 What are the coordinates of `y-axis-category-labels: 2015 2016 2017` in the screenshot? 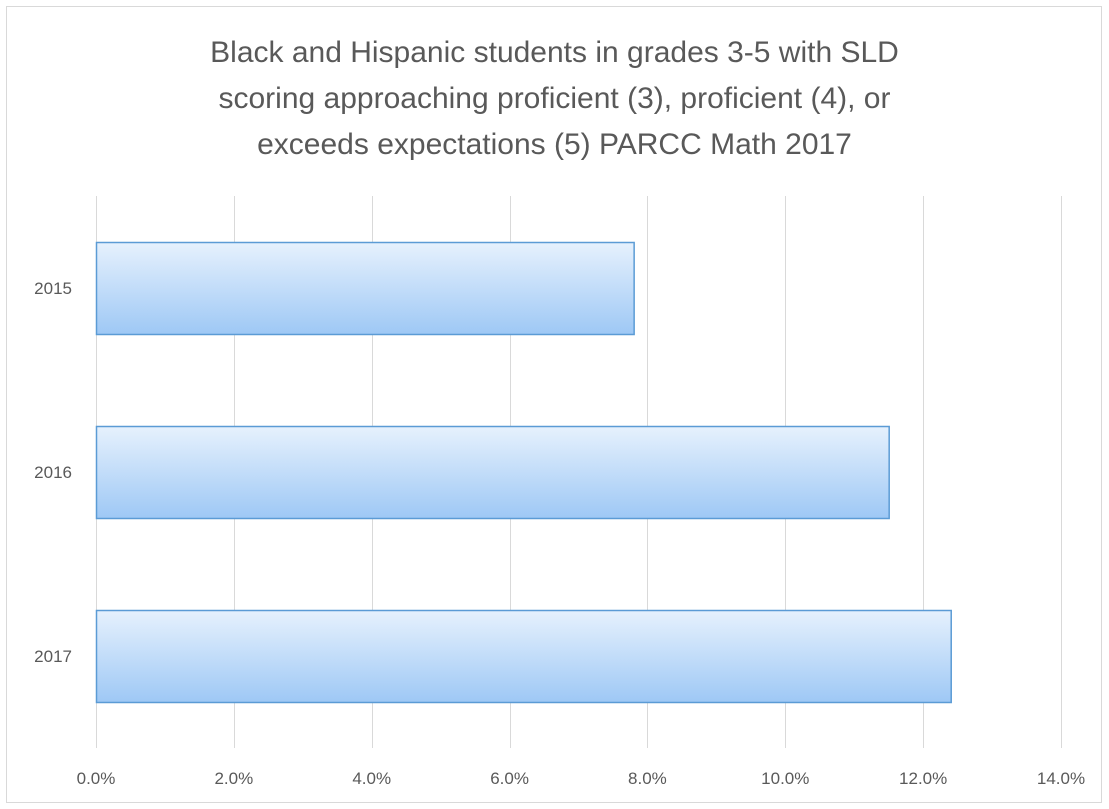 It's located at (53, 472).